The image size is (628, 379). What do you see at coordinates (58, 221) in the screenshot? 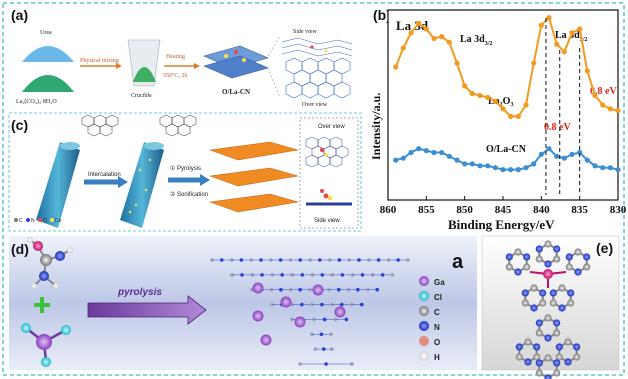
I see `legend-c-item: Ce` at bounding box center [58, 221].